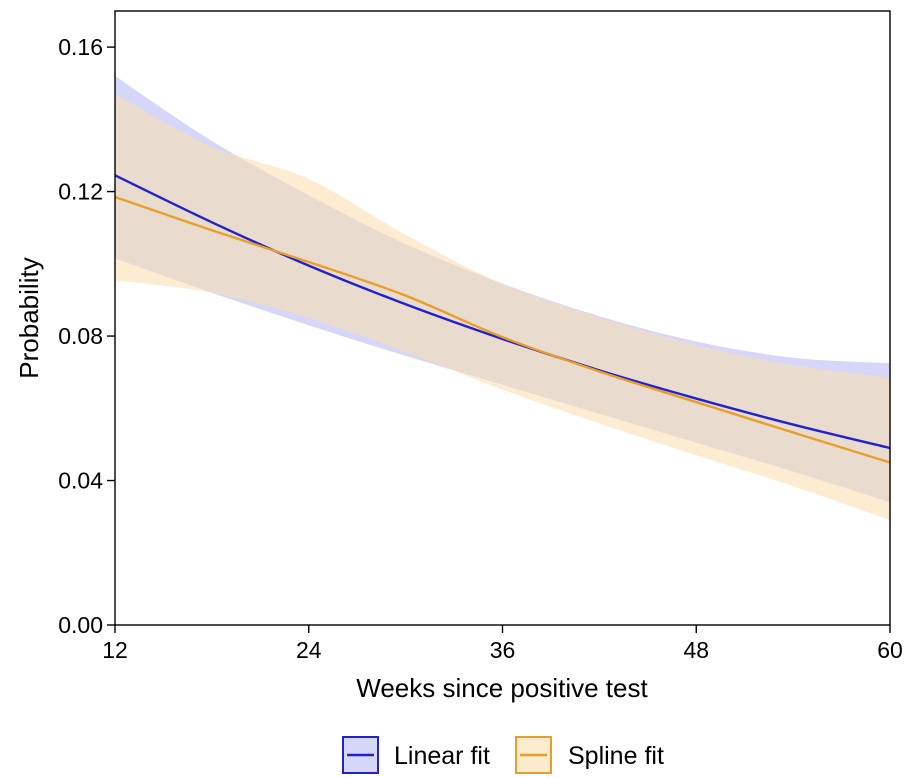 Image resolution: width=906 pixels, height=778 pixels. What do you see at coordinates (442, 756) in the screenshot?
I see `legend-label-1: Linear fit` at bounding box center [442, 756].